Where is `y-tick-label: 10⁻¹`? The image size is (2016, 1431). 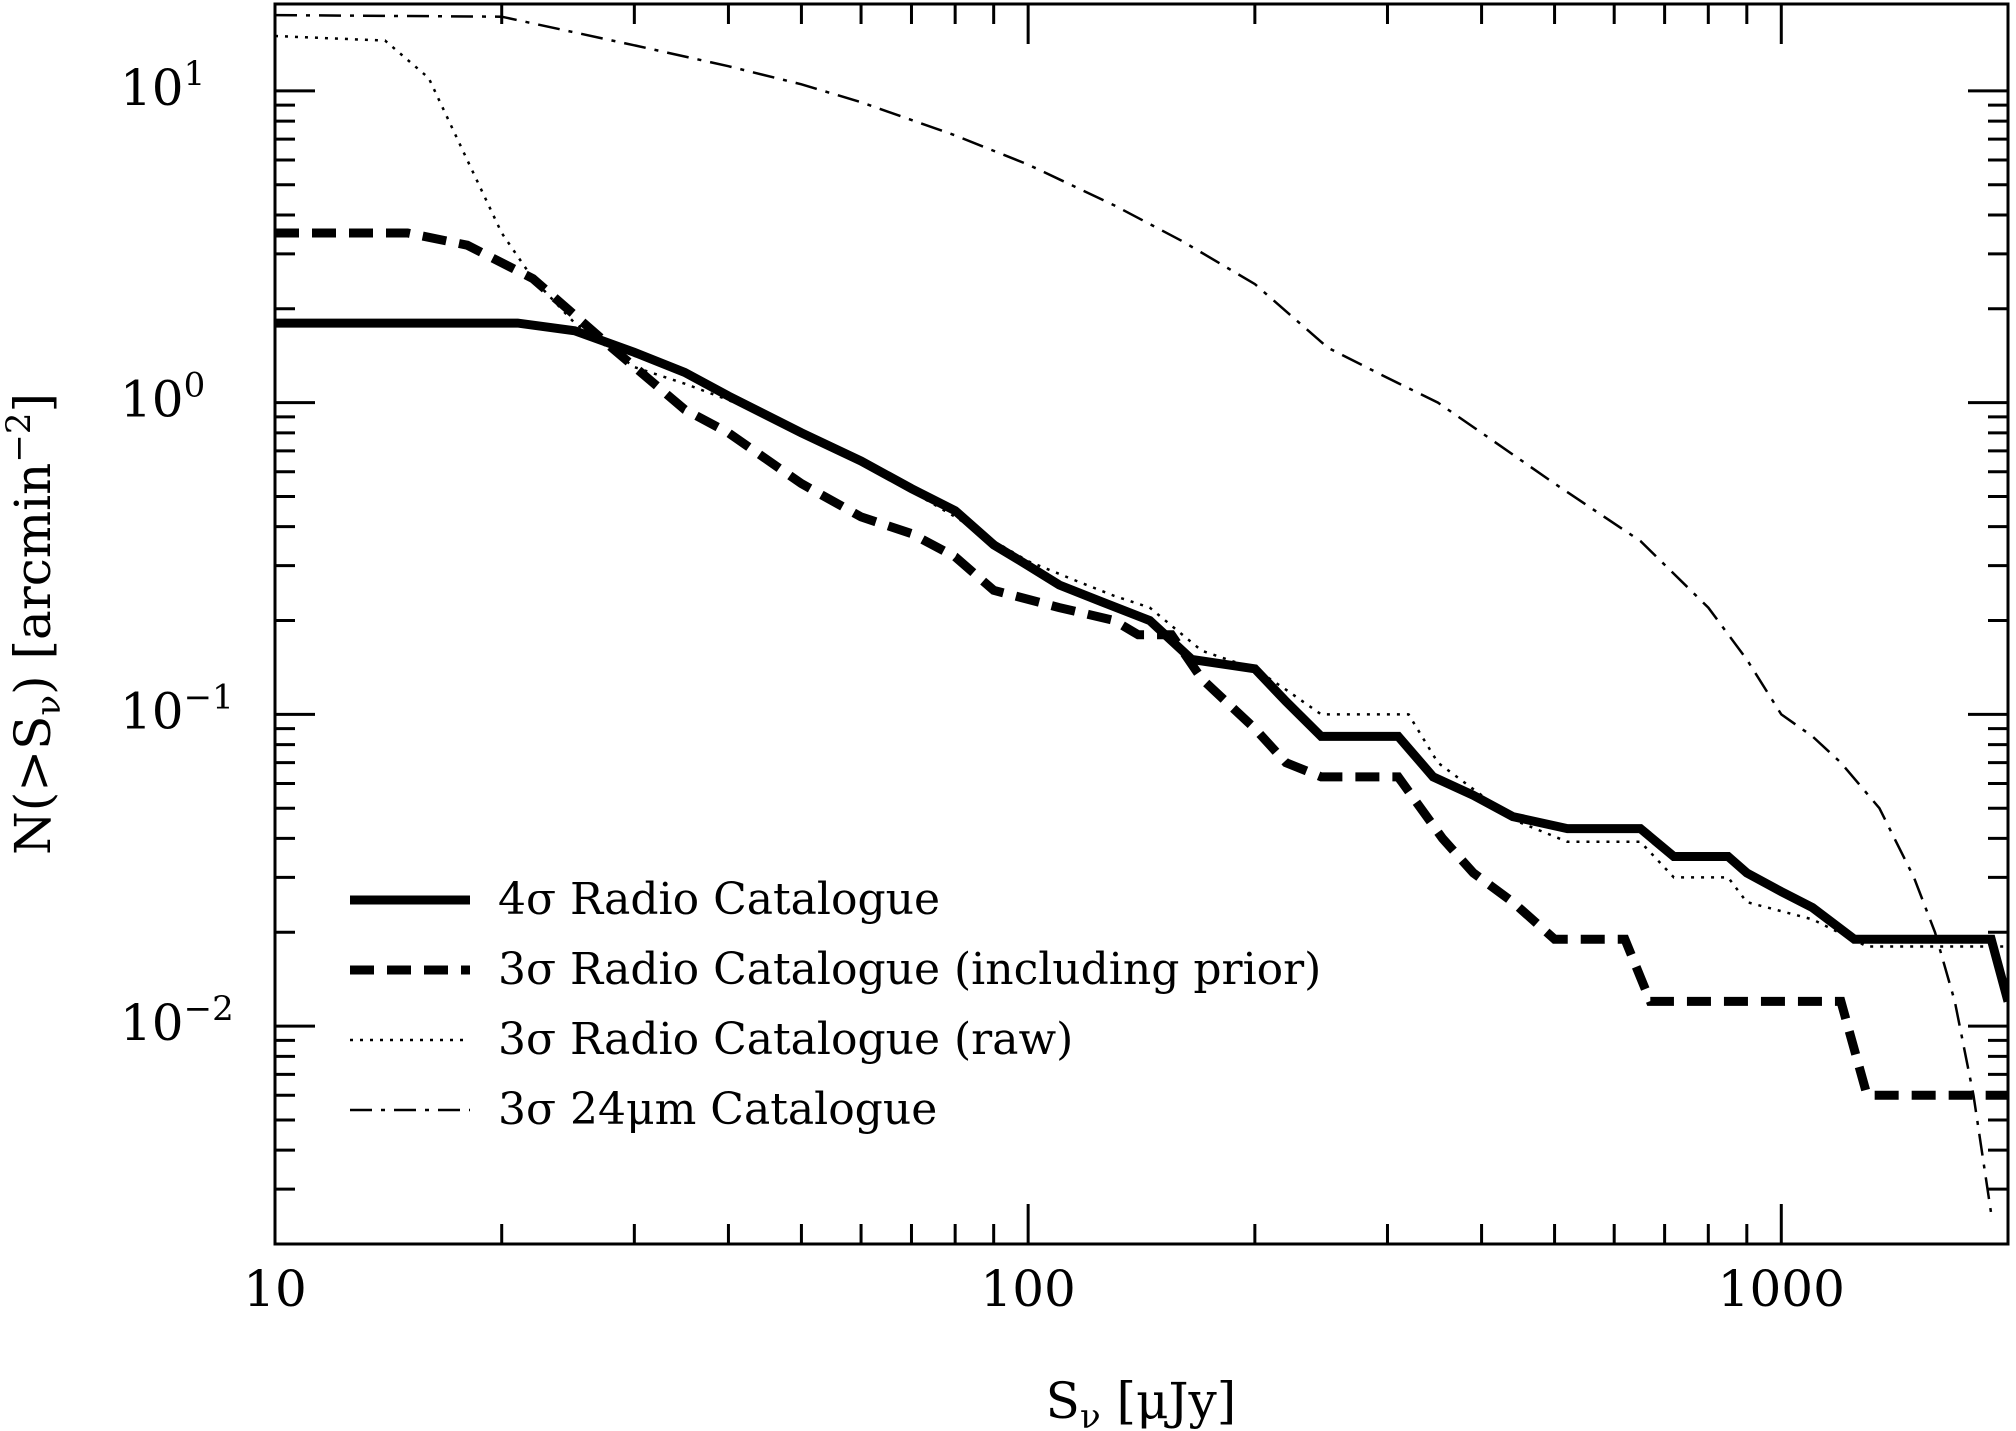
y-tick-label: 10⁻¹ is located at coordinates (177, 708).